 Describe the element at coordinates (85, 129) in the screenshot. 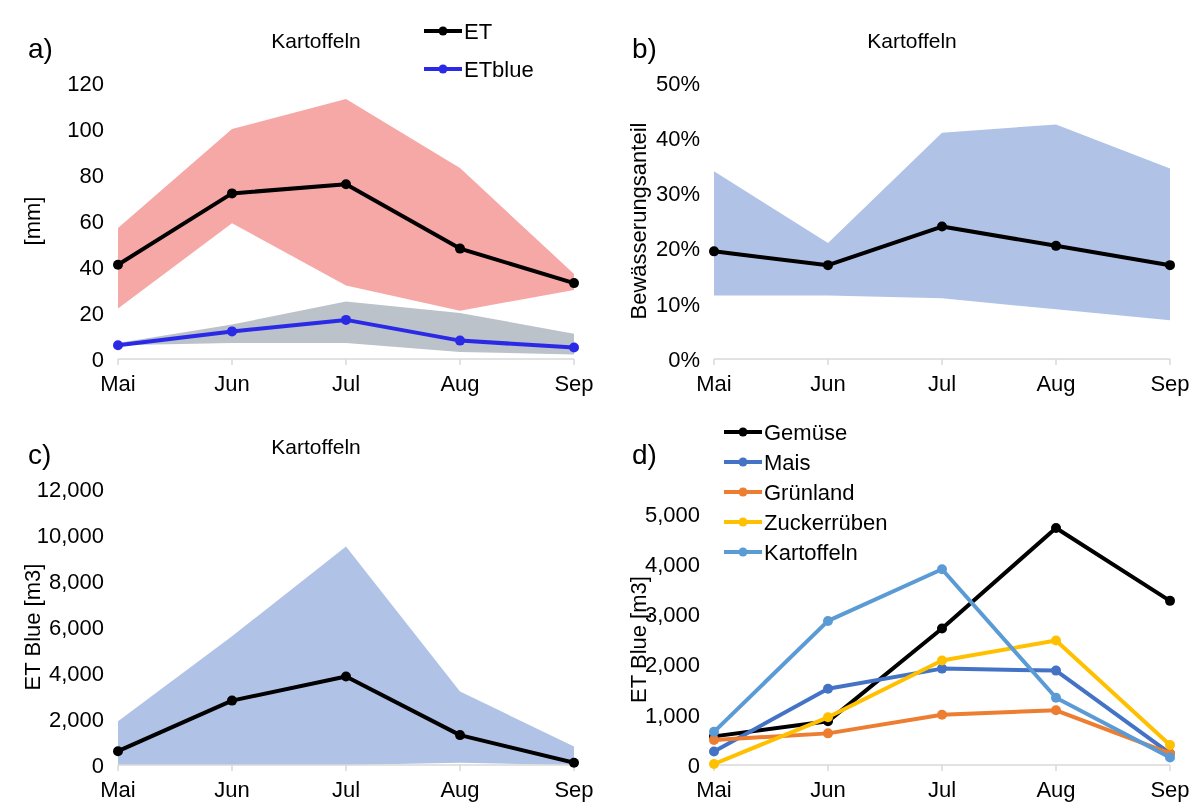

I see `y-tick-label: 100` at that location.